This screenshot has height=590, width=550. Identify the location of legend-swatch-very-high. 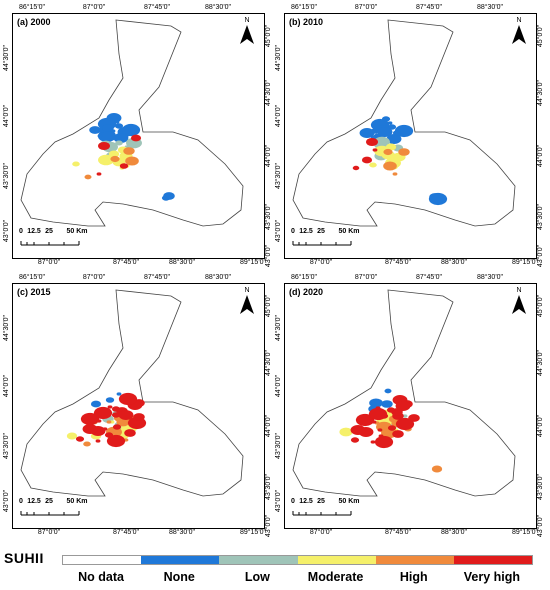
(493, 560).